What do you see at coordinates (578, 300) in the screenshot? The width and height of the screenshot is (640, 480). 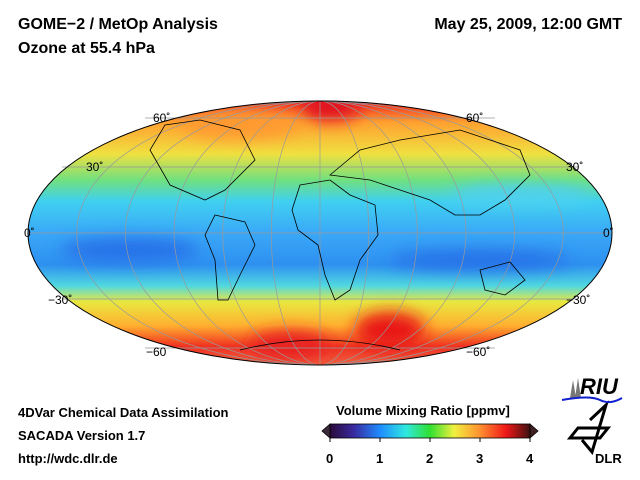 I see `lat-label-right-m30: −30˚` at bounding box center [578, 300].